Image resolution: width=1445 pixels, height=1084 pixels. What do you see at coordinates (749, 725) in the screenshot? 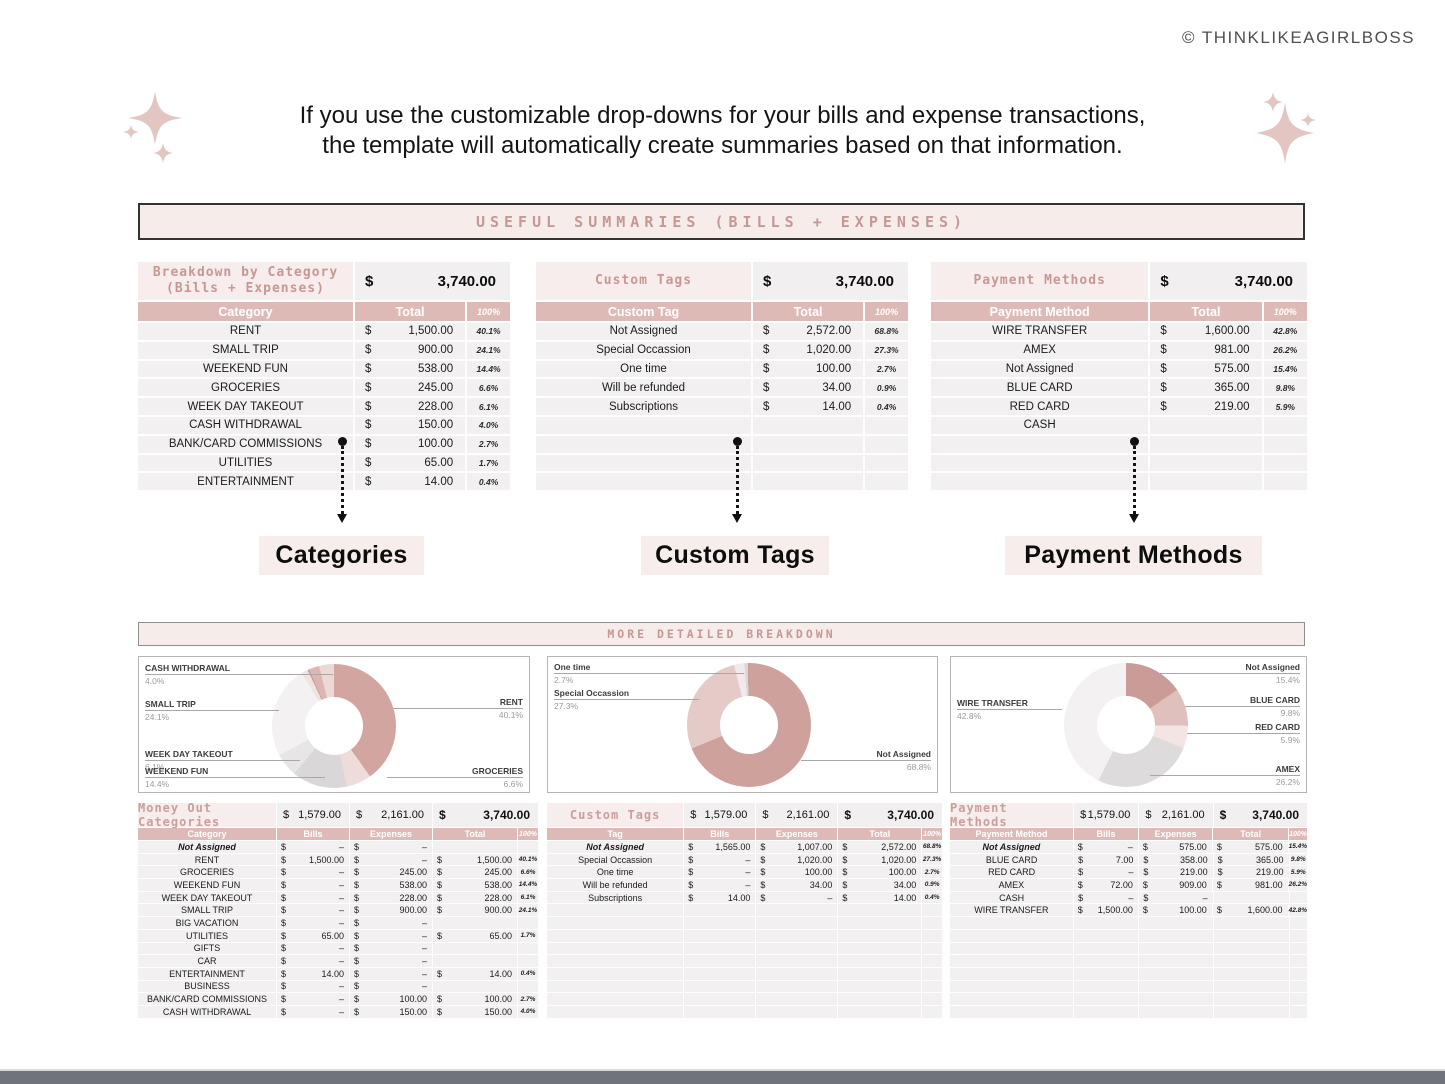
I see `donut-chart-custom-tags` at bounding box center [749, 725].